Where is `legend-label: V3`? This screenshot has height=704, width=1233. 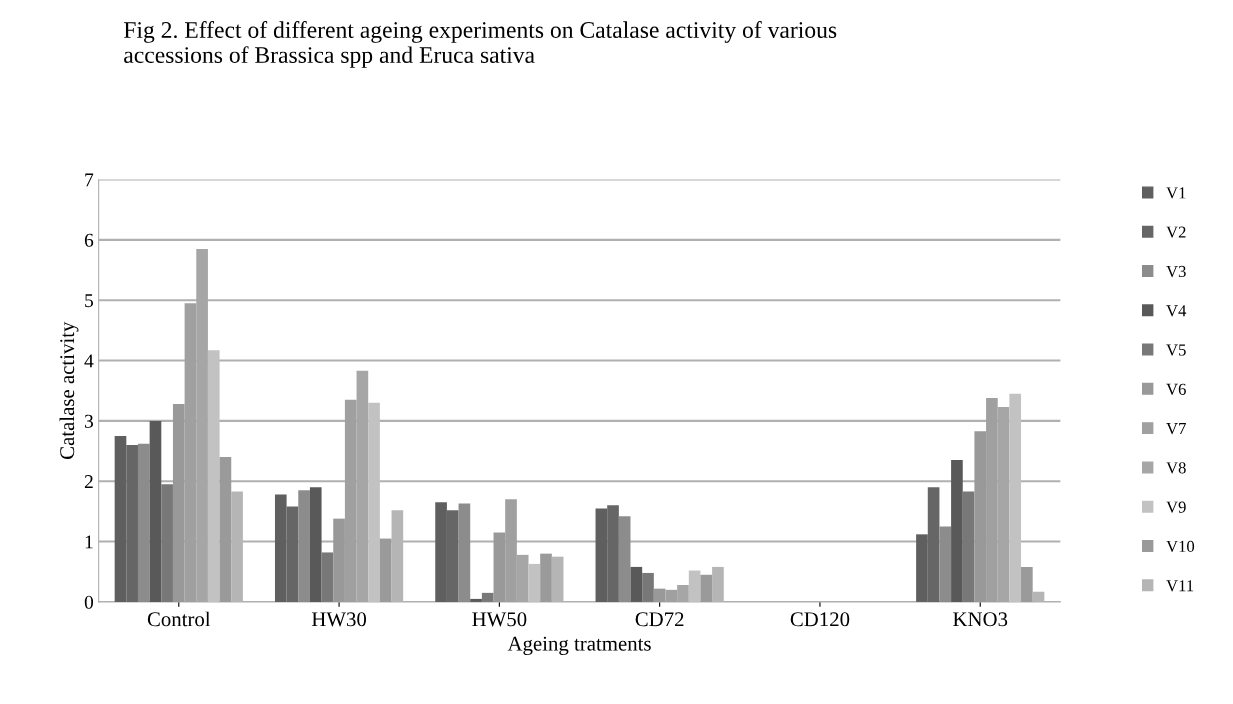
legend-label: V3 is located at coordinates (1176, 271).